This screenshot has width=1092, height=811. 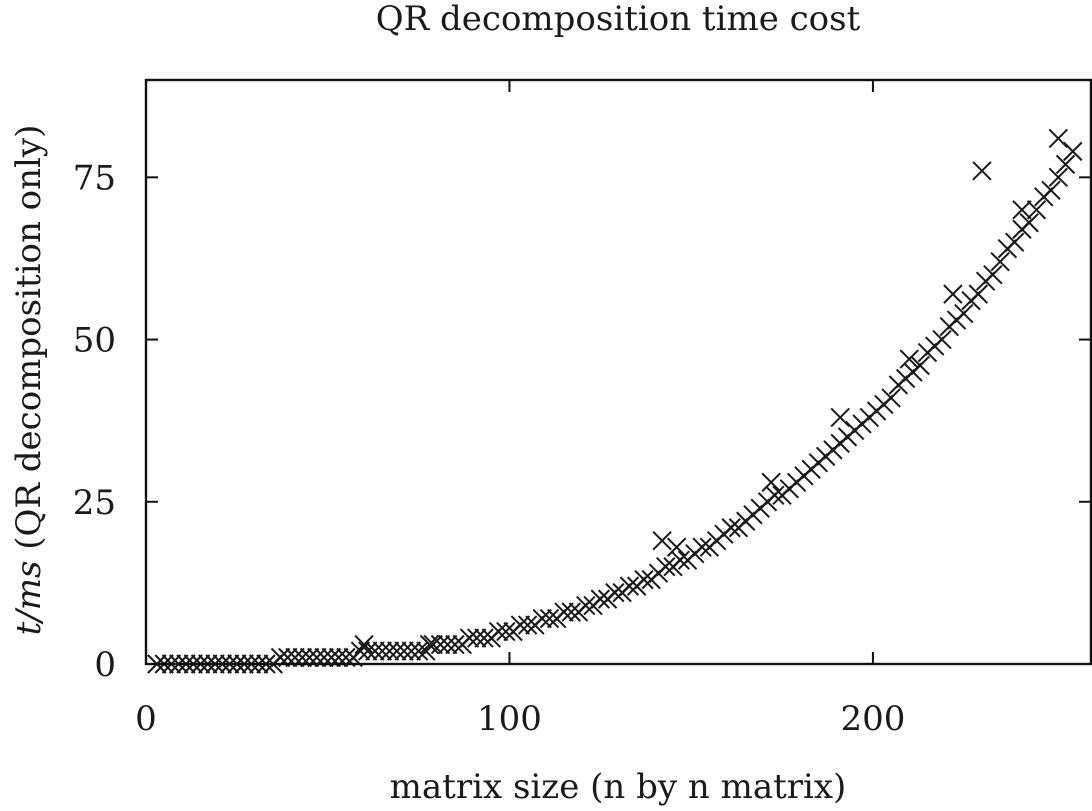 I want to click on y-tick-label: 50, so click(x=94, y=341).